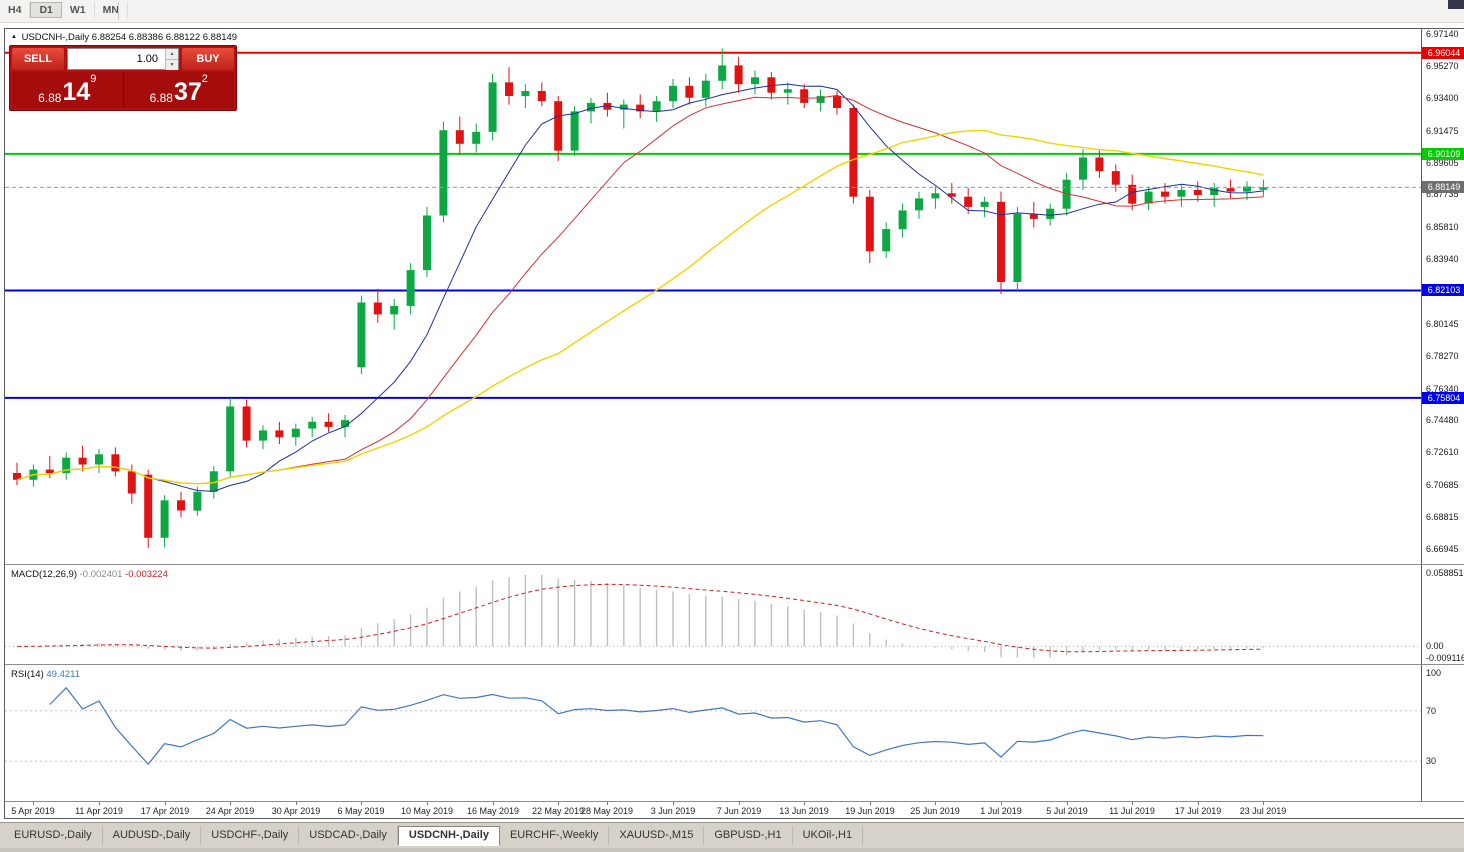 Image resolution: width=1464 pixels, height=852 pixels. Describe the element at coordinates (739, 811) in the screenshot. I see `date-axis-label: 7 Jun 2019` at that location.